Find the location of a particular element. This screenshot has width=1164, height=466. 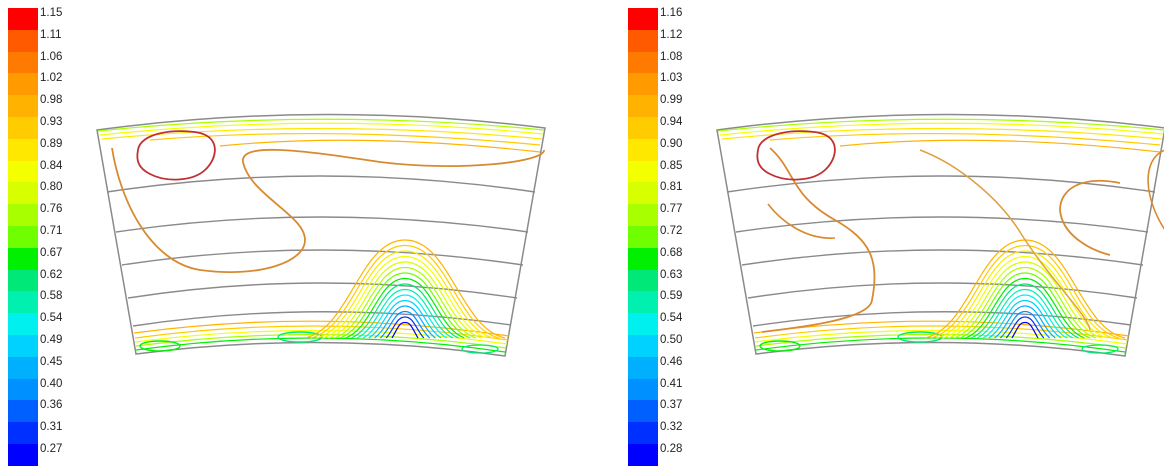

colorbar-tick-label: 1.16 is located at coordinates (671, 13).